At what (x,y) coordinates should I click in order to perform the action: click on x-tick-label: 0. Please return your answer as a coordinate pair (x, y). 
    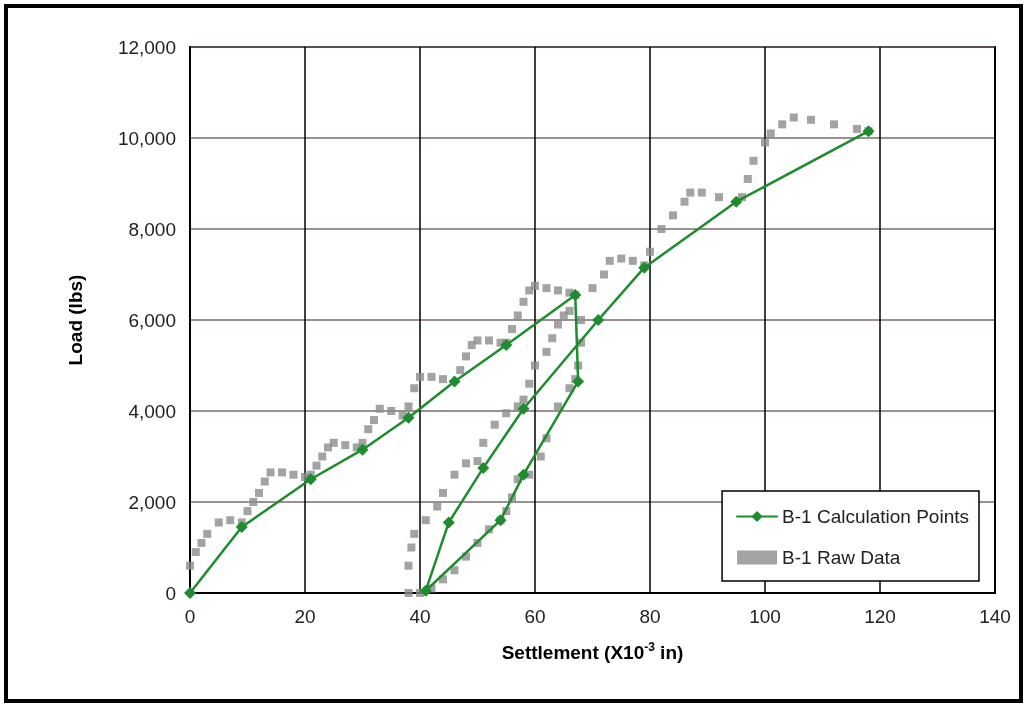
    Looking at the image, I should click on (190, 616).